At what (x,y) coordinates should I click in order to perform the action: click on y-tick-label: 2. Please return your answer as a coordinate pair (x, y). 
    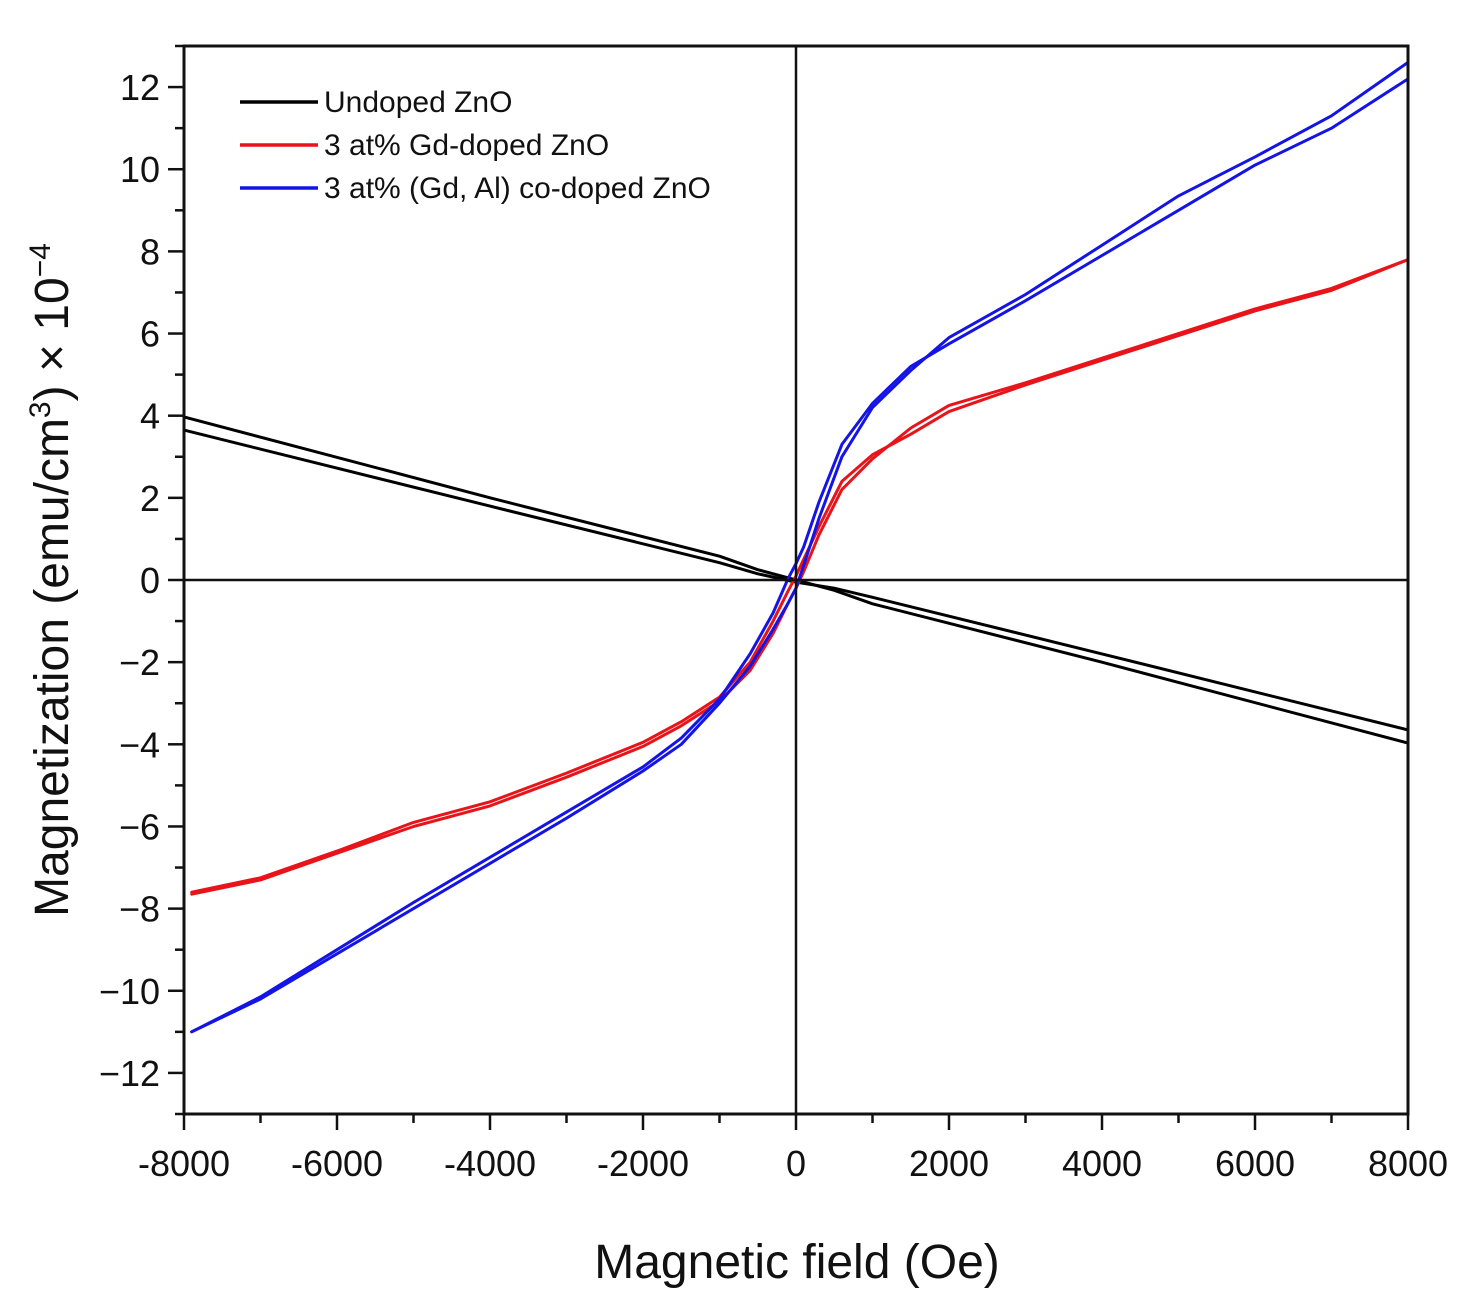
    Looking at the image, I should click on (150, 498).